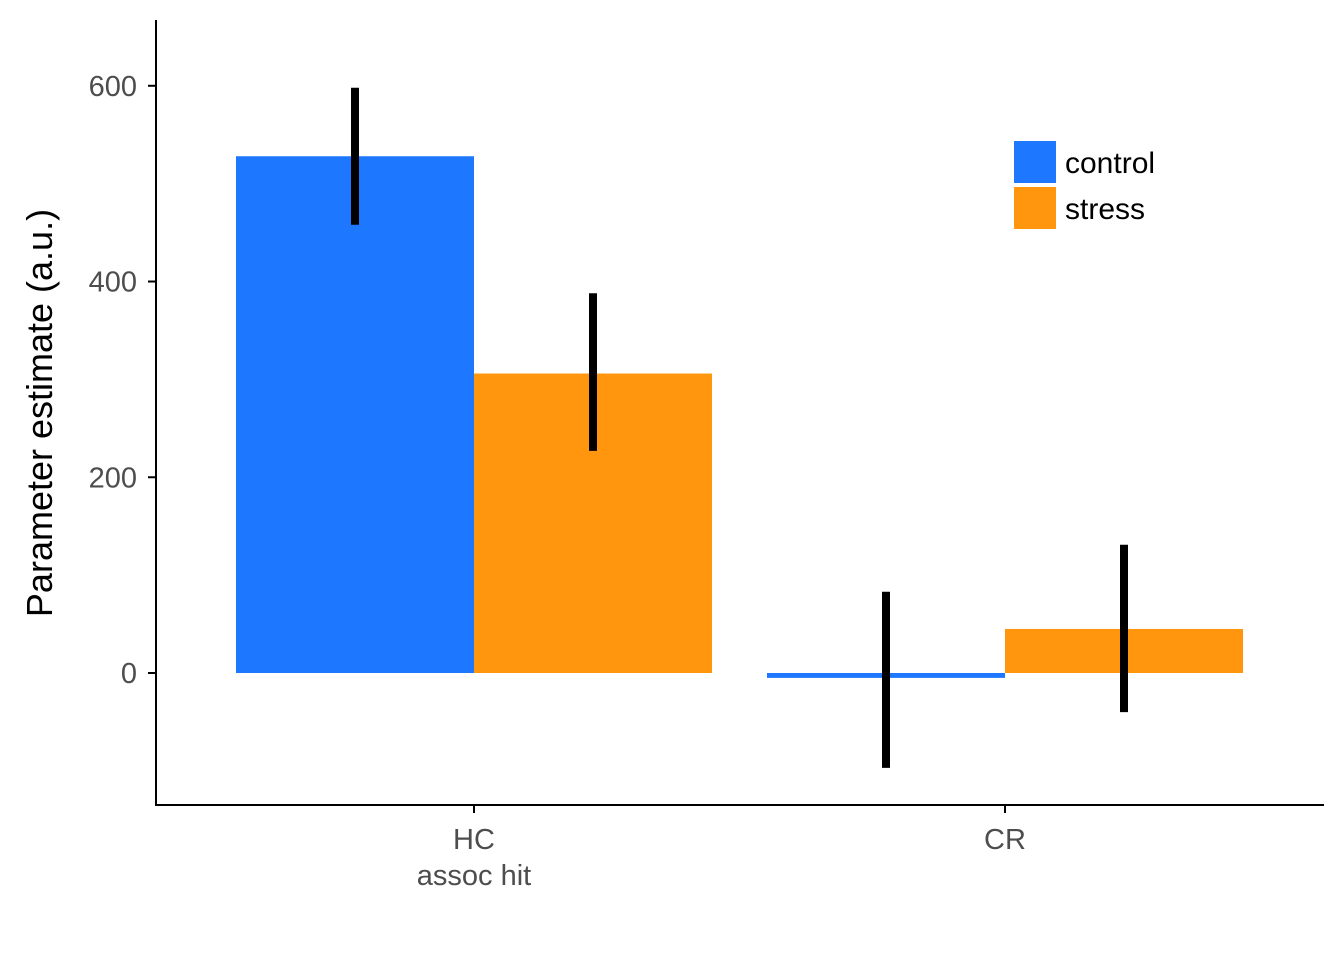 This screenshot has height=960, width=1344. Describe the element at coordinates (1035, 162) in the screenshot. I see `legend-swatch-control` at that location.